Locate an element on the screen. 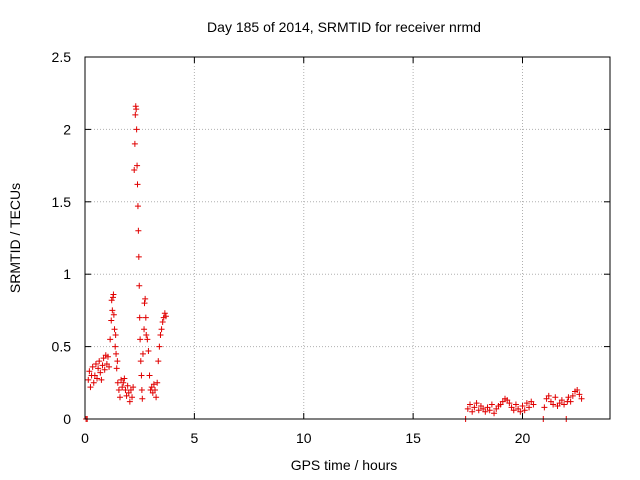 The height and width of the screenshot is (480, 640). x-tick-label: 0 is located at coordinates (85, 438).